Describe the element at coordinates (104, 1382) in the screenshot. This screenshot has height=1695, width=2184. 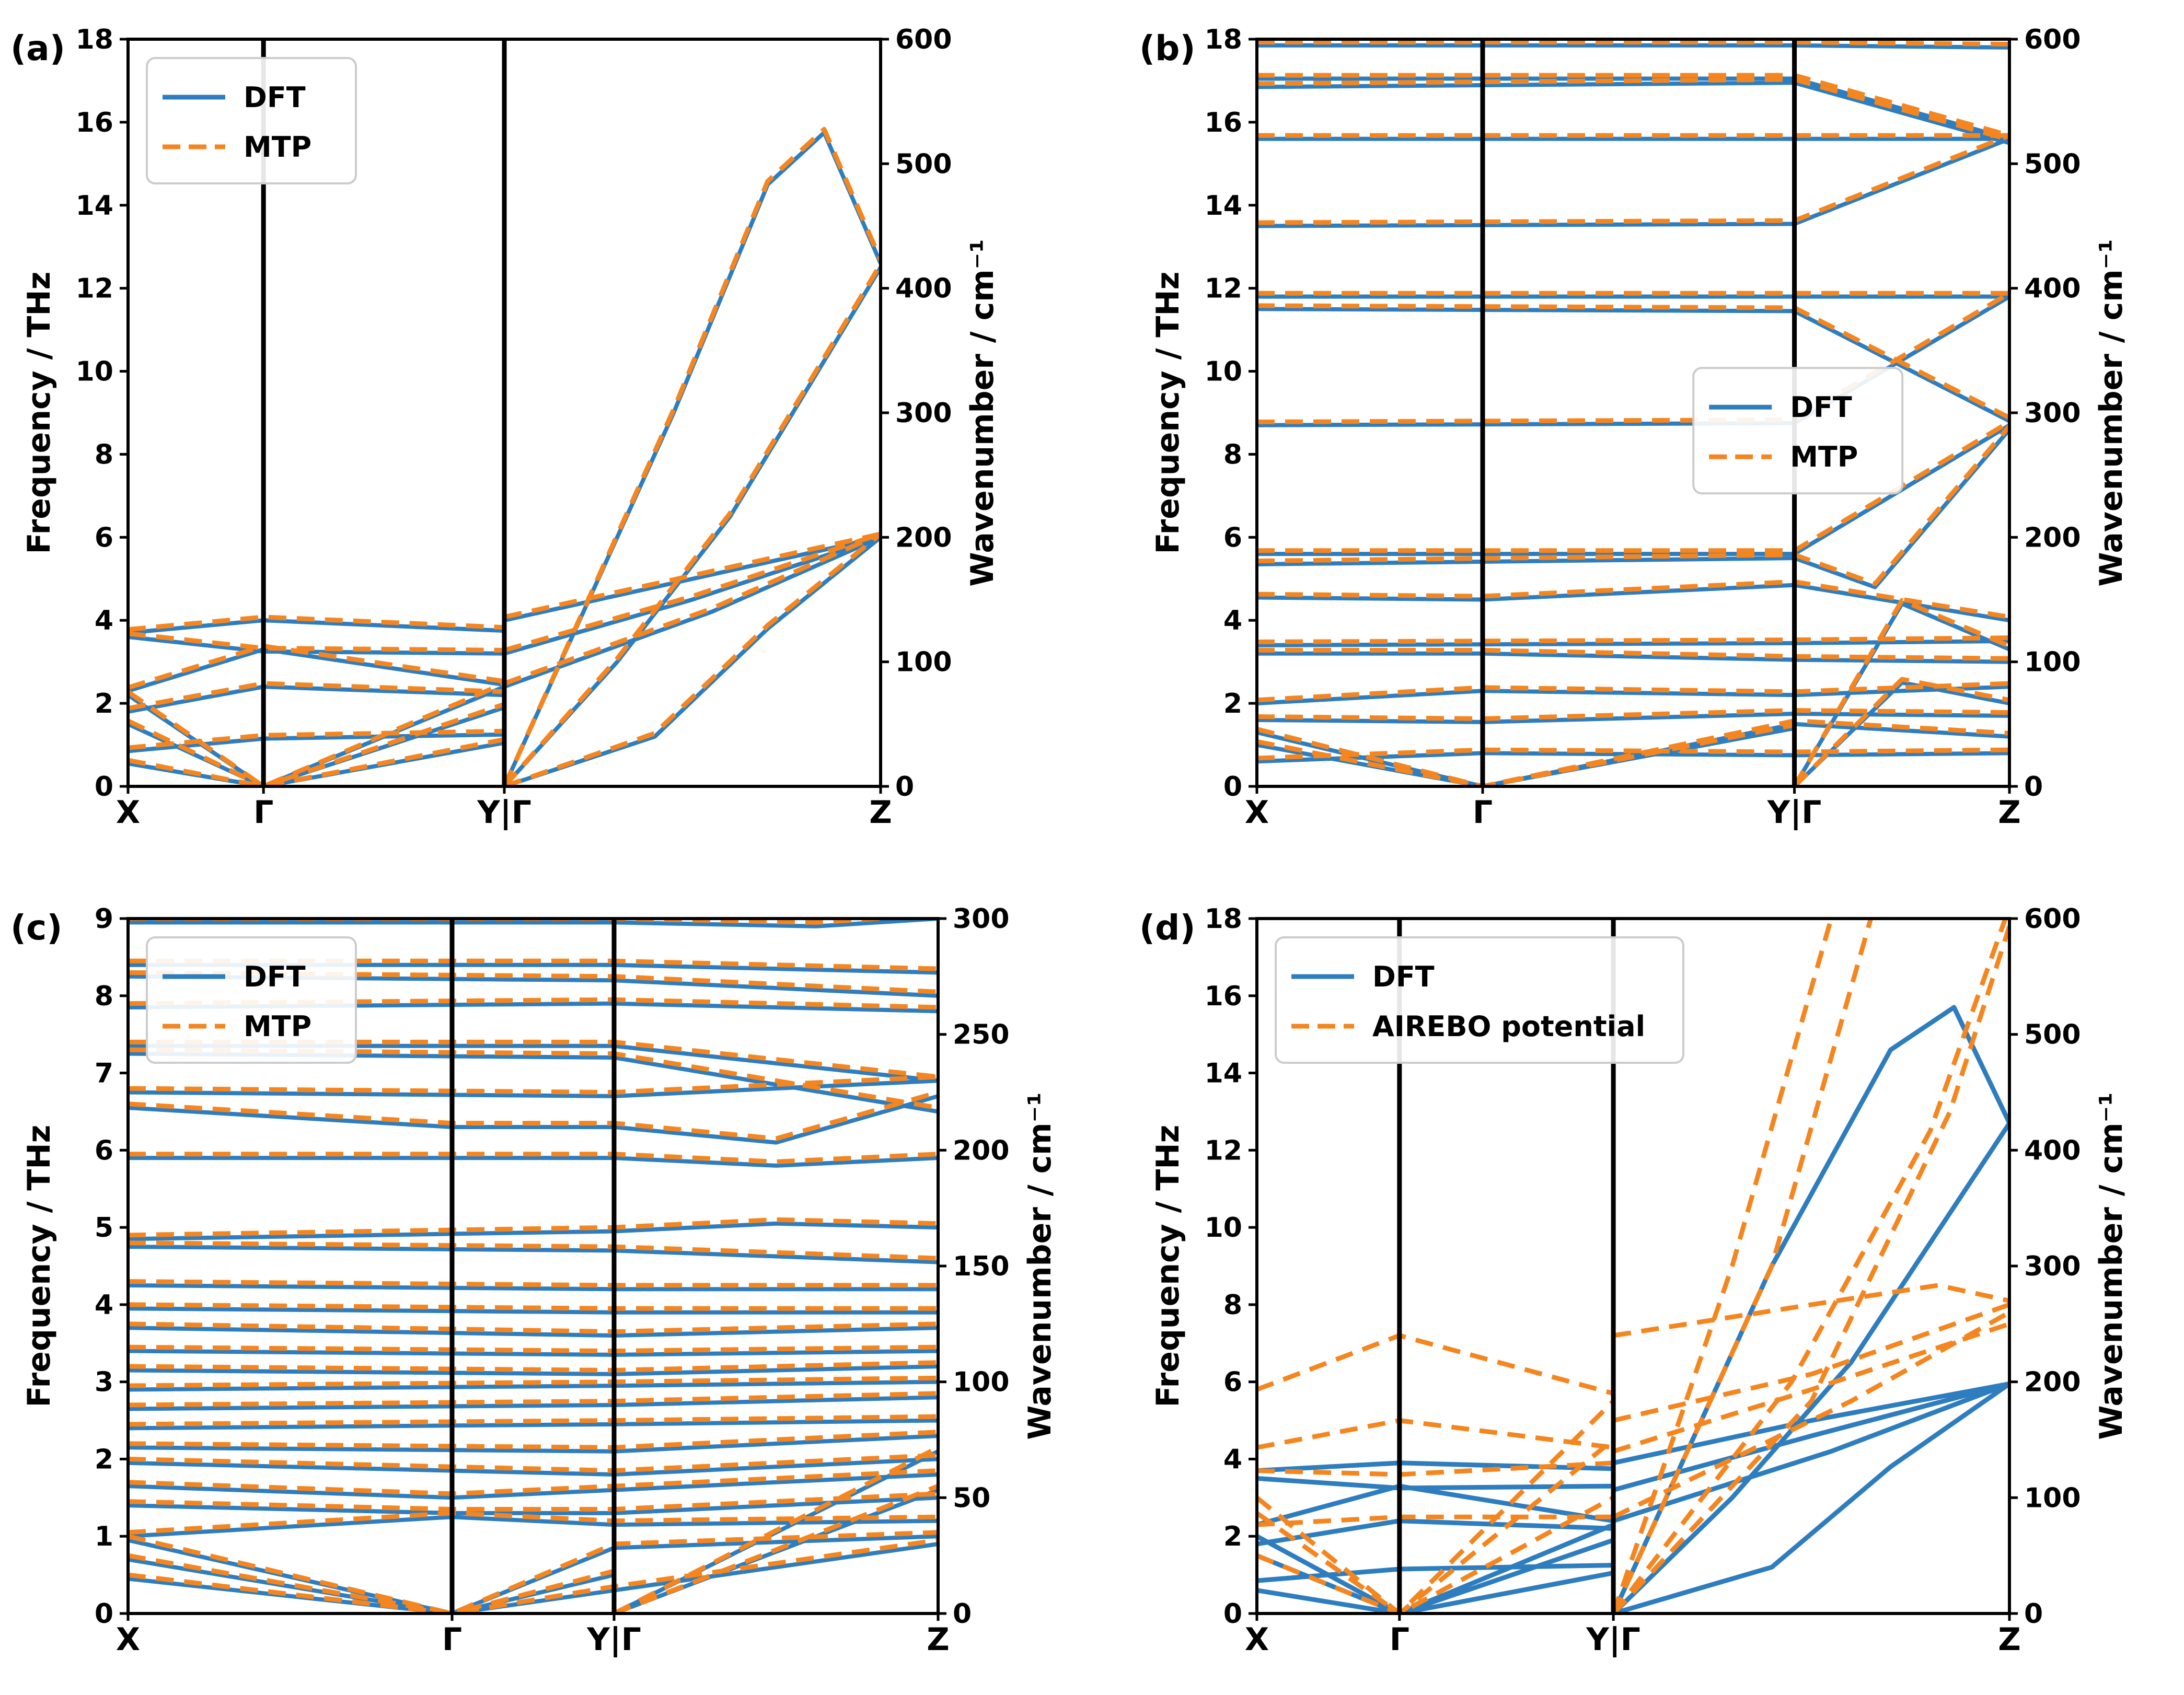
I see `y-tick-label-3: 3` at that location.